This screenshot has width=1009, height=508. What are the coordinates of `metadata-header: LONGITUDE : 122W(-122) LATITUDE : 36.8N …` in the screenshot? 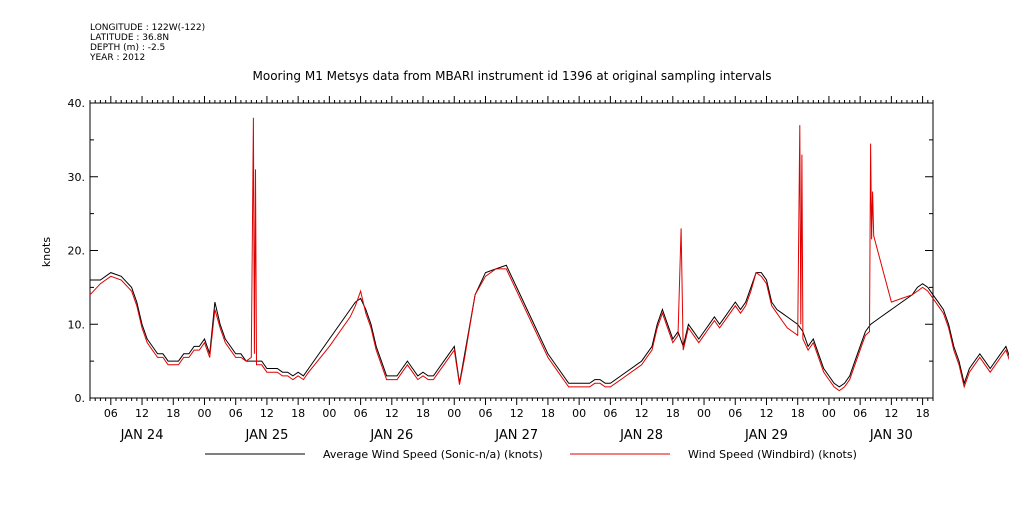 It's located at (147, 43).